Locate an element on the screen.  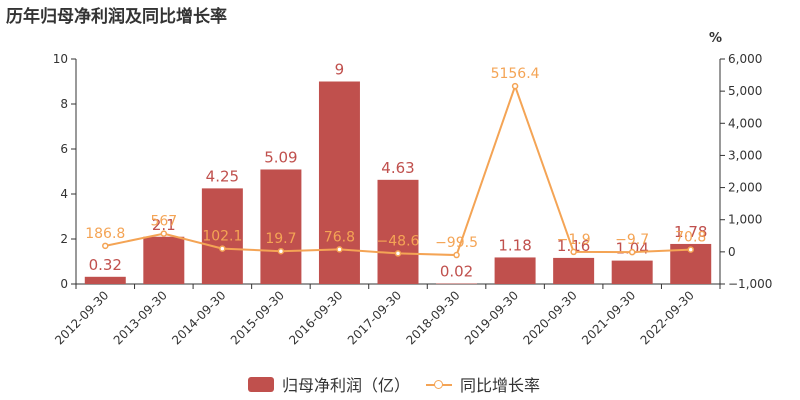
growth-data-label: 70.8 is located at coordinates (690, 238).